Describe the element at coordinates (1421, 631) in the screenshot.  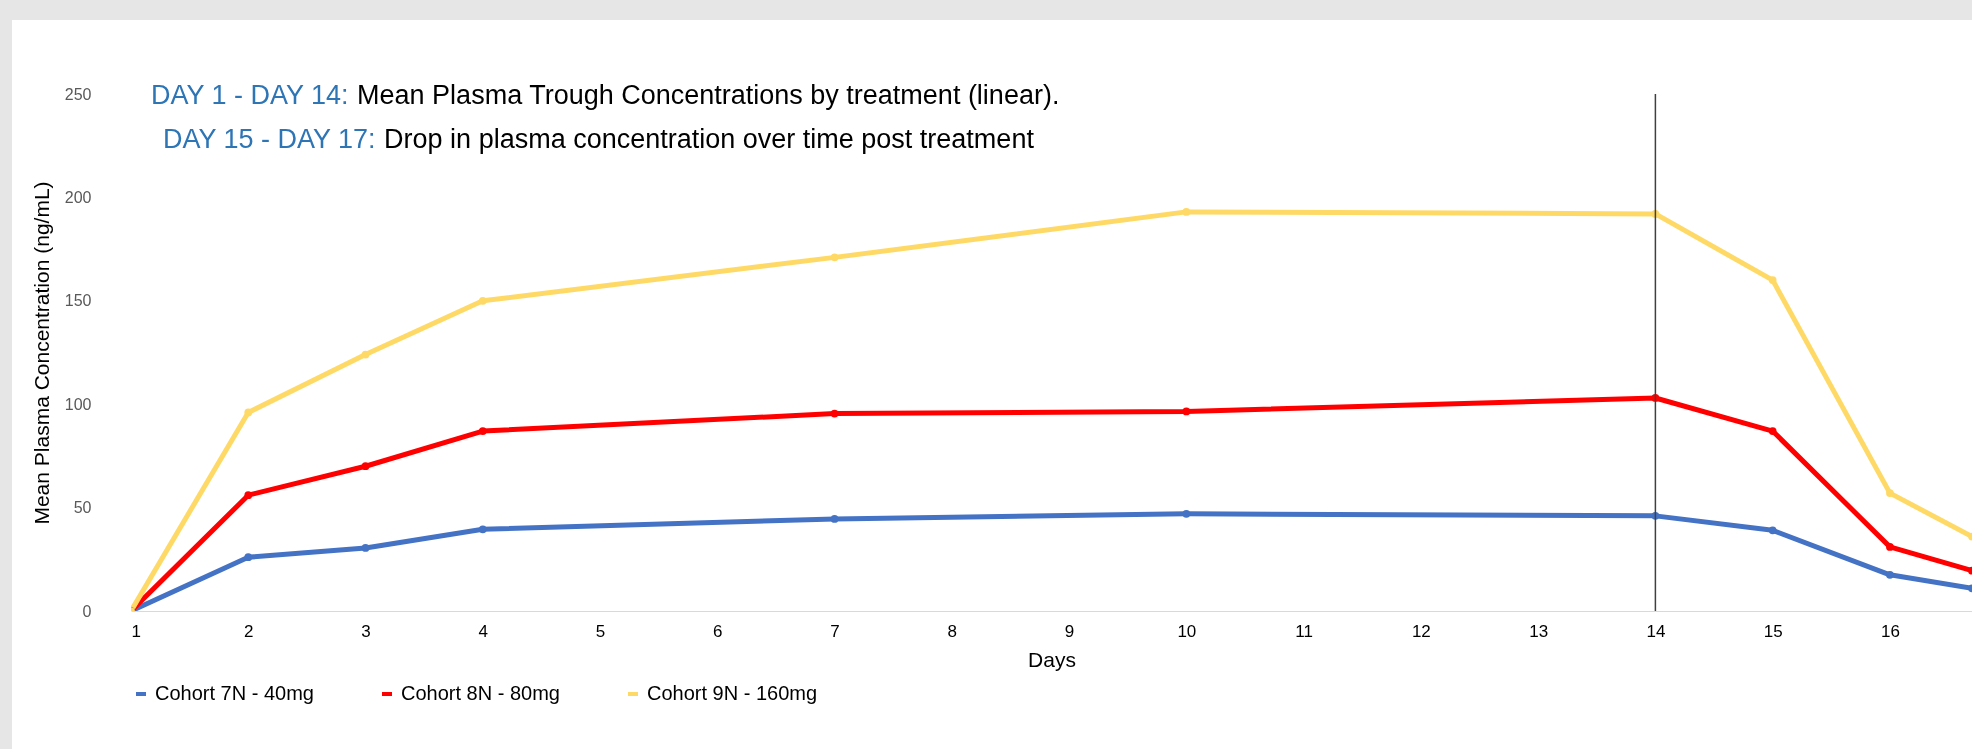
I see `x-tick-label: 12` at that location.